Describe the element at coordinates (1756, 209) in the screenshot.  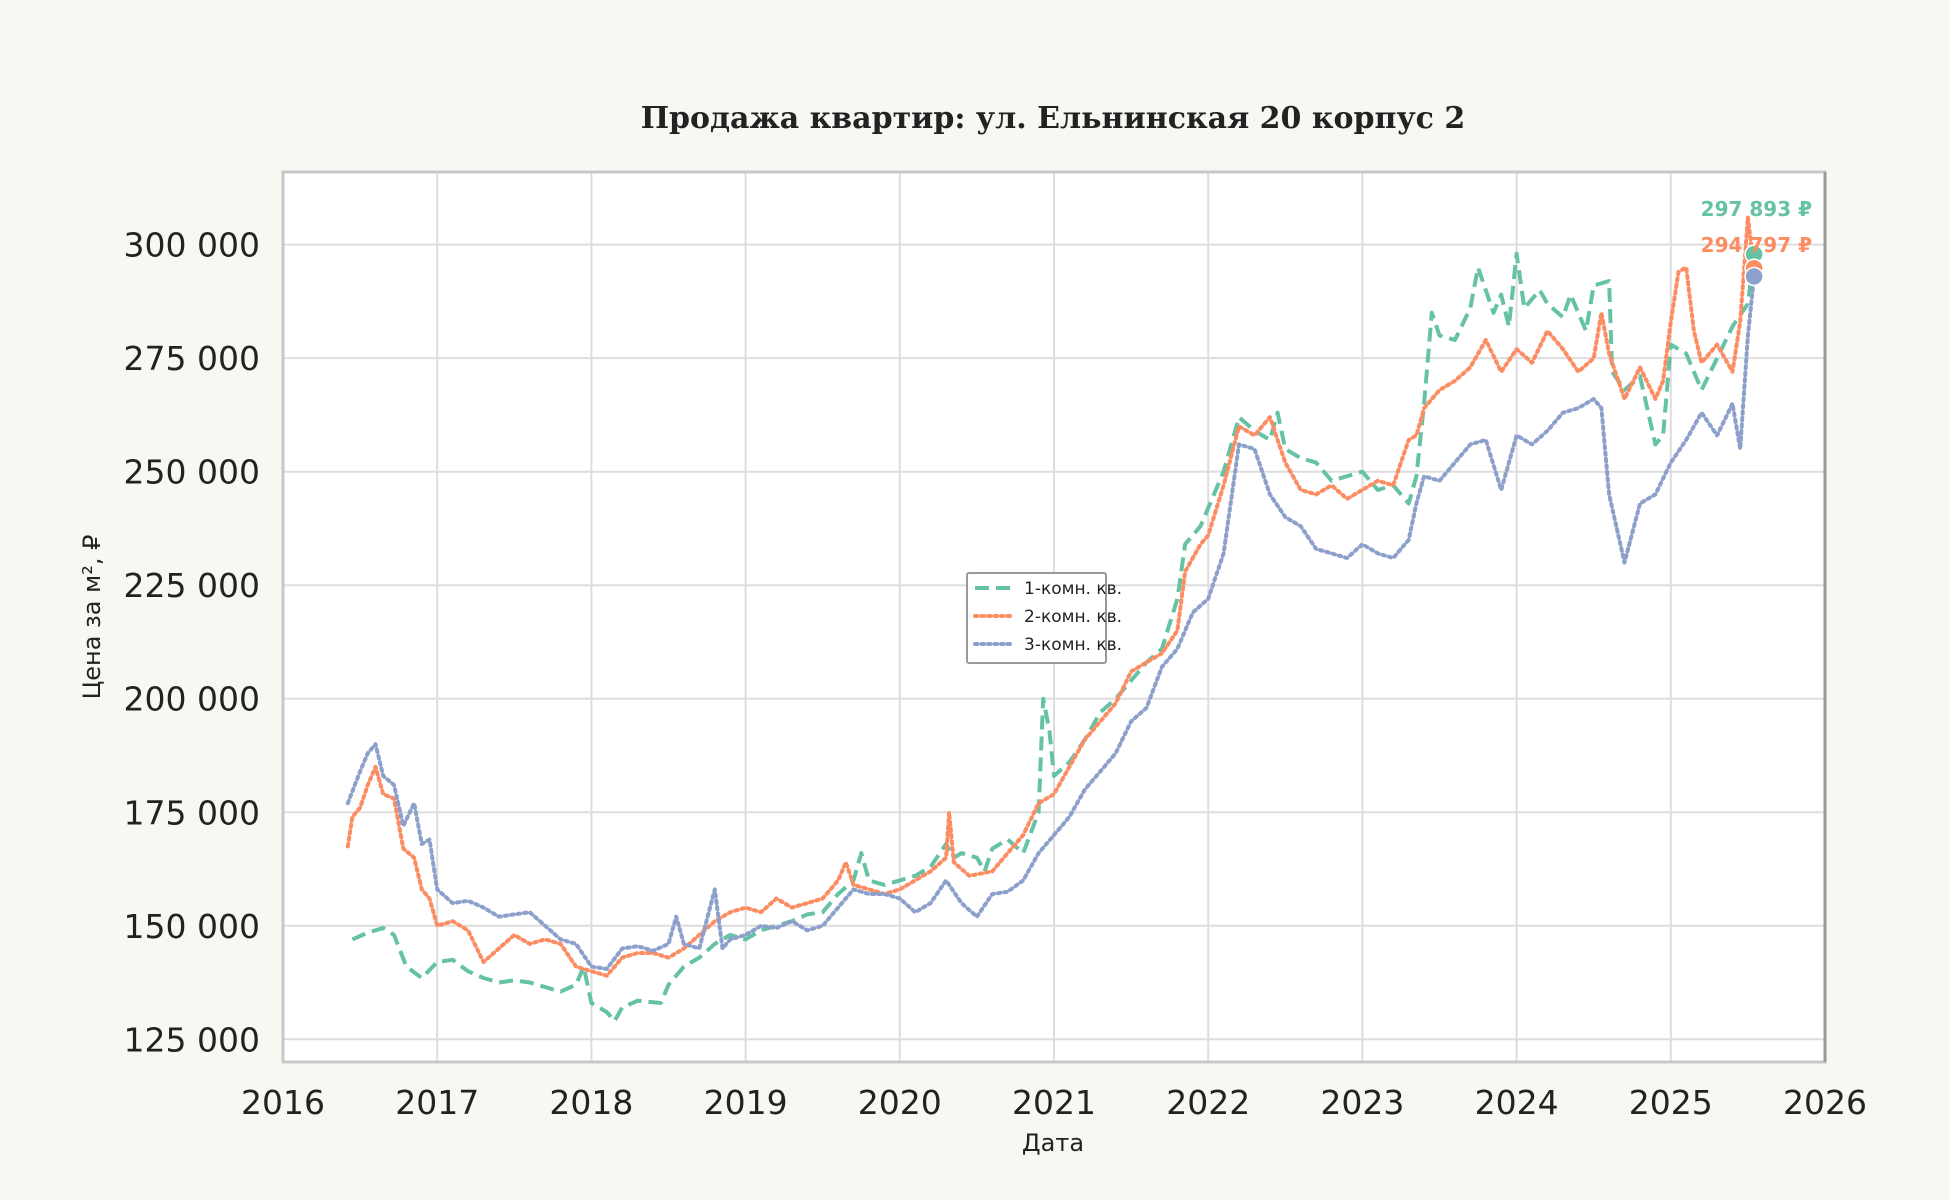
I see `end-value-label-1: 297 893 ₽` at that location.